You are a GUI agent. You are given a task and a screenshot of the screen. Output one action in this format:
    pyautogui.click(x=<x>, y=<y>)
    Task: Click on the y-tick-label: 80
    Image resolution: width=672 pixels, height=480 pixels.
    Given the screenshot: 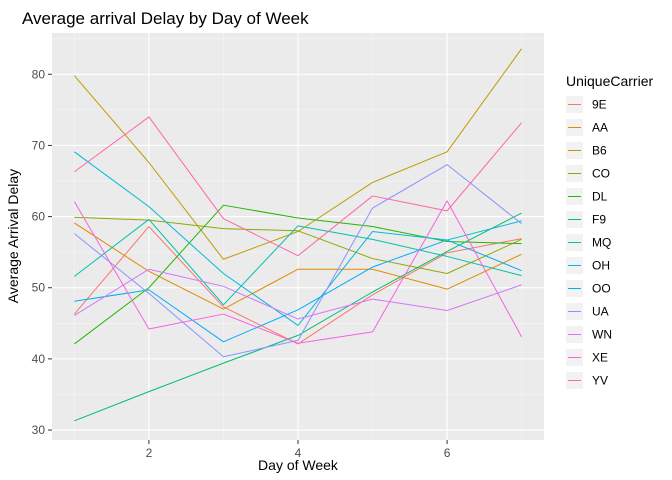 What is the action you would take?
    pyautogui.click(x=39, y=74)
    